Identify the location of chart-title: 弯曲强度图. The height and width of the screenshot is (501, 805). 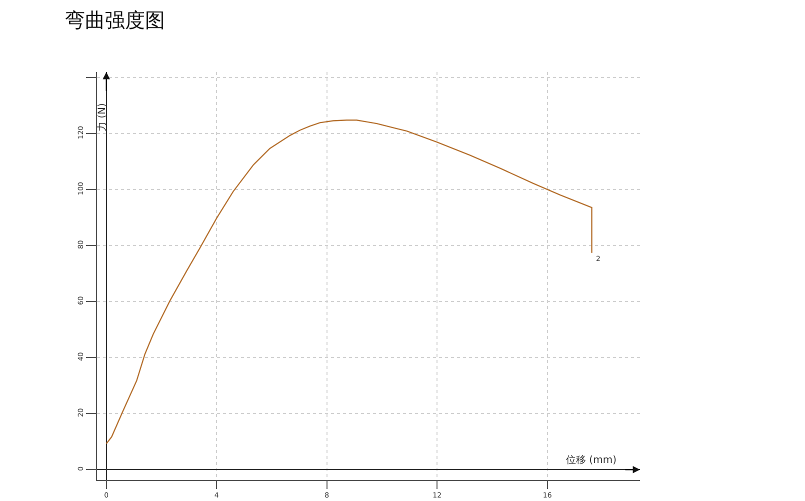
(115, 20).